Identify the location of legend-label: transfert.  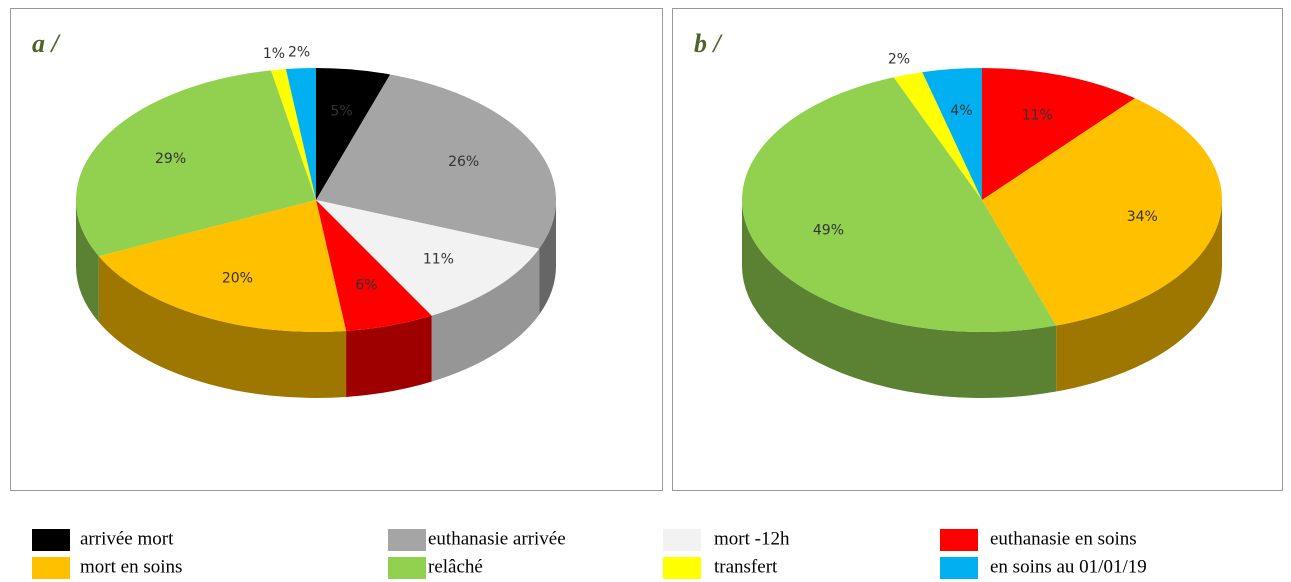
(746, 566).